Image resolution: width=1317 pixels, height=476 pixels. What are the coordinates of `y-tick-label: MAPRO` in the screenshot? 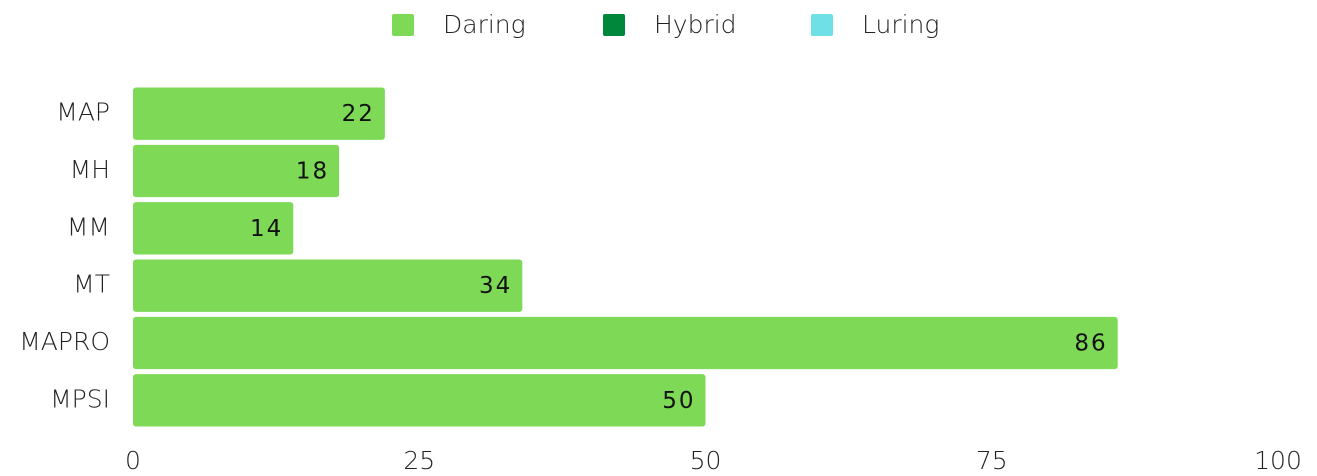 It's located at (64, 341).